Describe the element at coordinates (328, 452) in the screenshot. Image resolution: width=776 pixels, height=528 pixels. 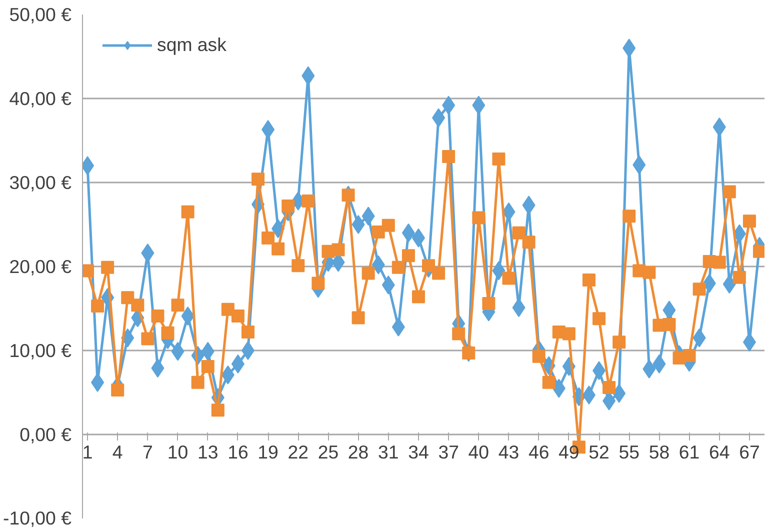
I see `x-tick-label: 25` at that location.